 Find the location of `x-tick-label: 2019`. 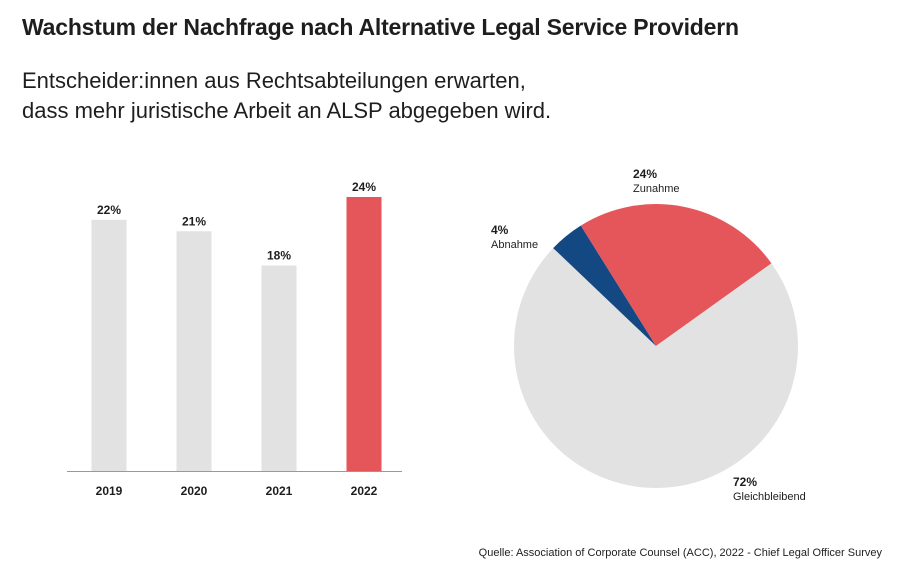

x-tick-label: 2019 is located at coordinates (109, 491).